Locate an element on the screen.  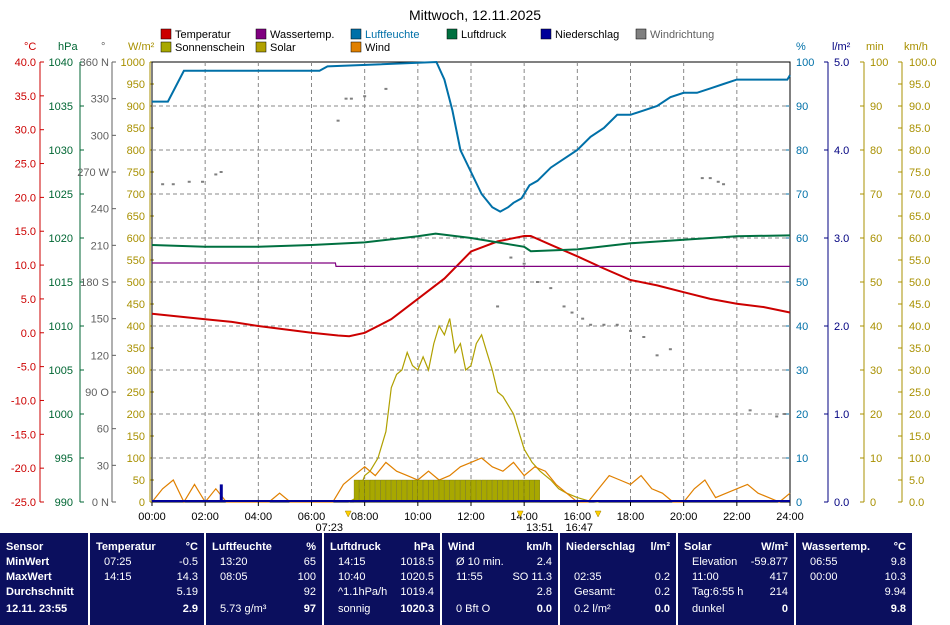
dir-tick-label: 60 is located at coordinates (103, 430).